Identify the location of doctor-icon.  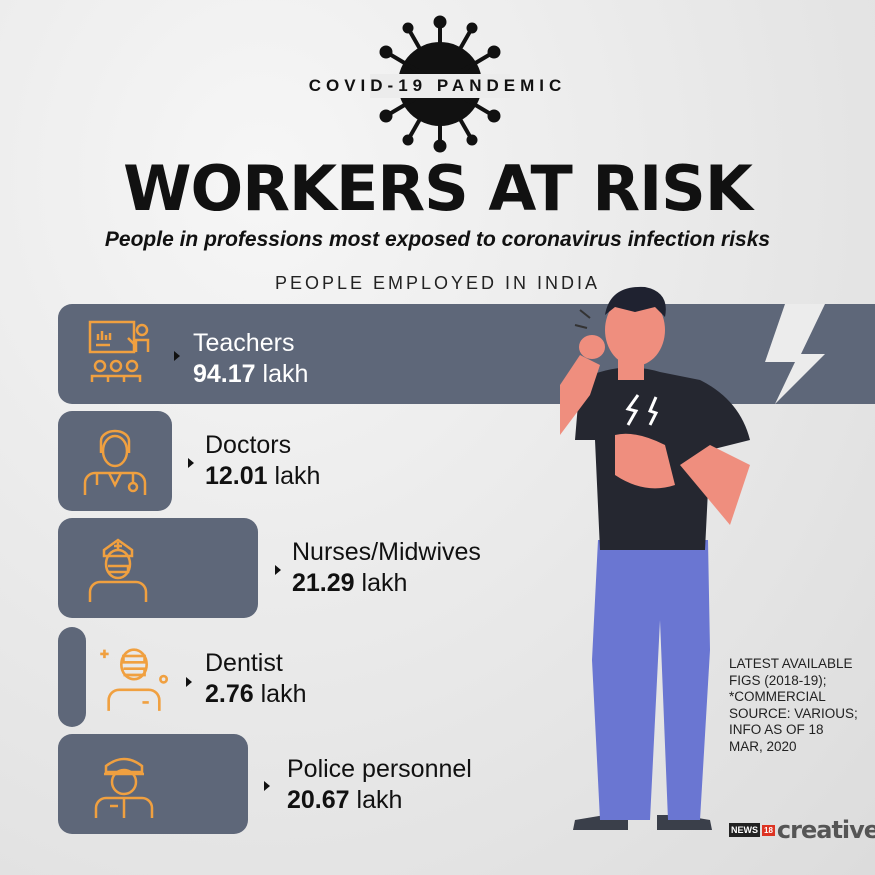
(115, 462).